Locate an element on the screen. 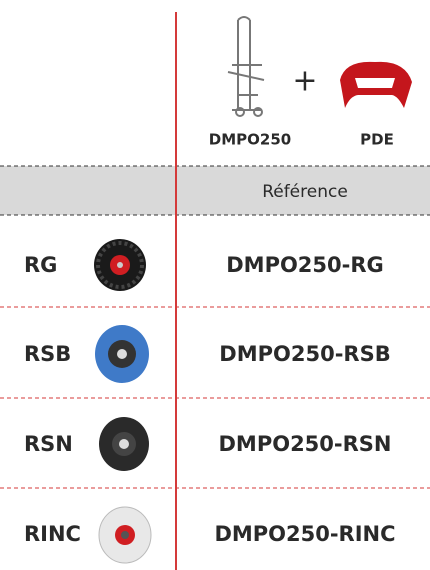  handle-icon is located at coordinates (376, 84).